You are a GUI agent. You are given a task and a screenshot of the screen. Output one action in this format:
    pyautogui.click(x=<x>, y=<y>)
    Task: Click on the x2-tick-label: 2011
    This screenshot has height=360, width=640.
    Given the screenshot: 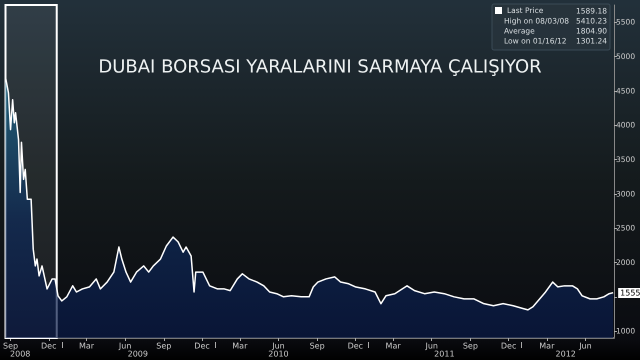 What is the action you would take?
    pyautogui.click(x=444, y=354)
    